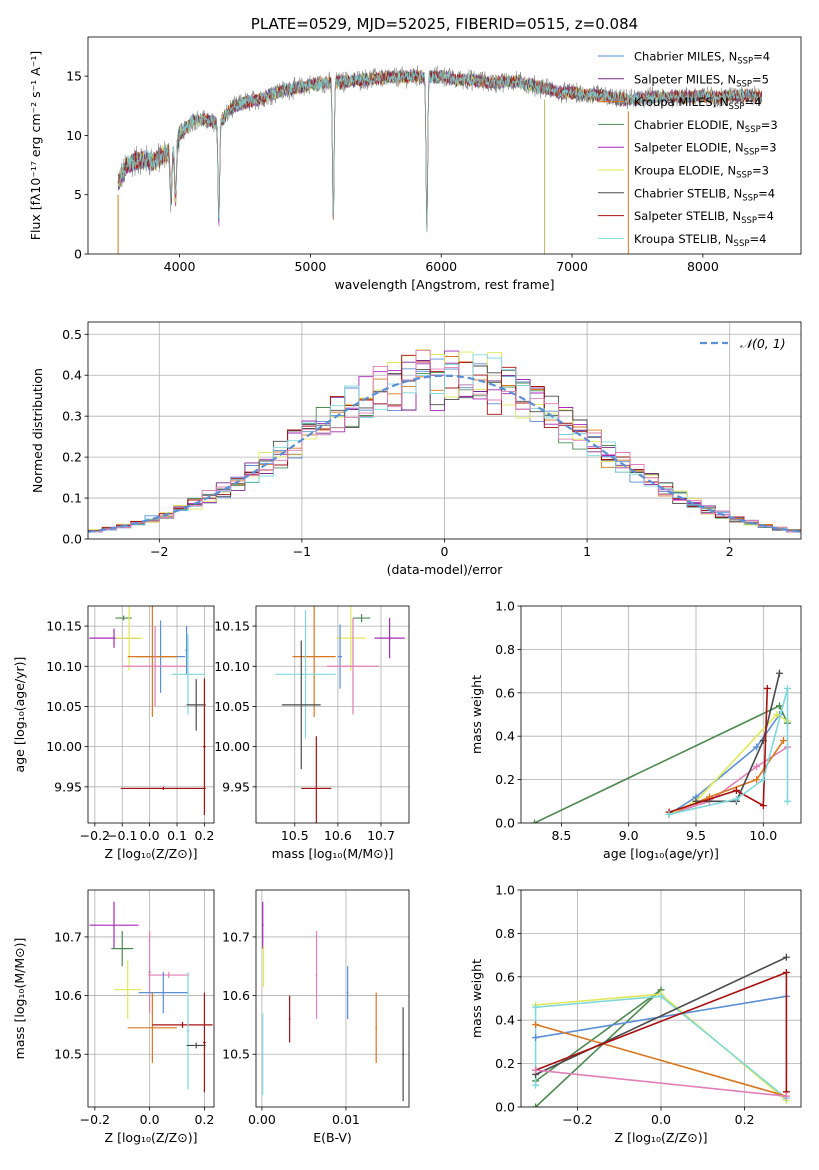 The width and height of the screenshot is (819, 1170). I want to click on y-tick-label: 0.3, so click(72, 416).